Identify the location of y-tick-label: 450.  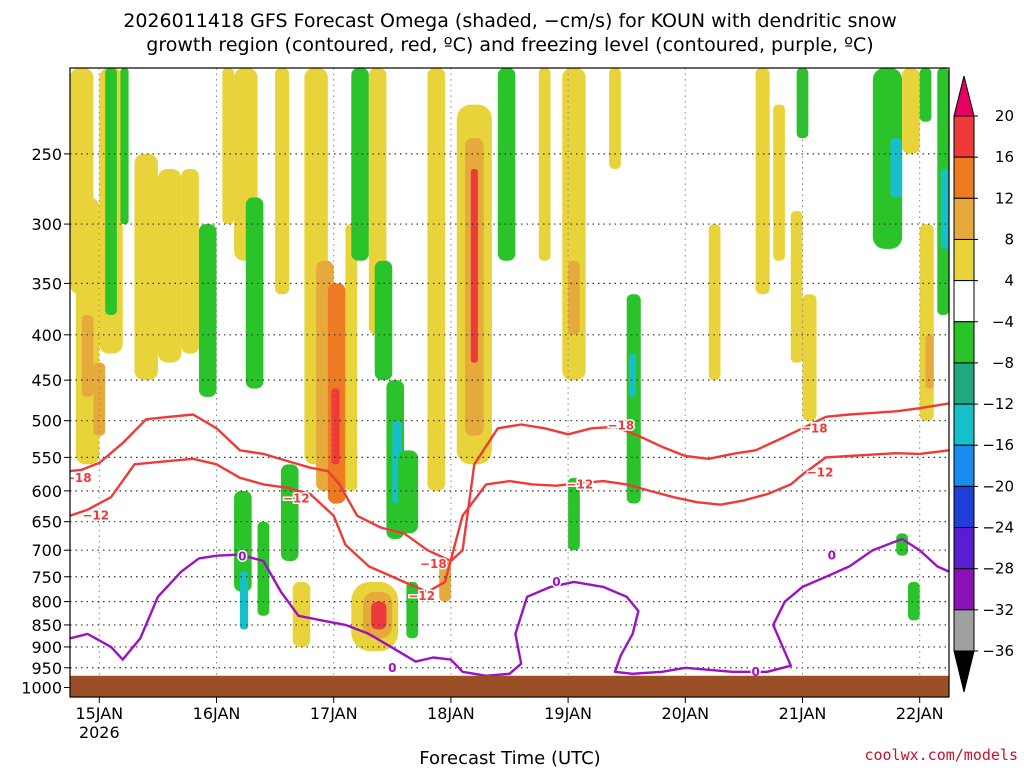
(46, 380).